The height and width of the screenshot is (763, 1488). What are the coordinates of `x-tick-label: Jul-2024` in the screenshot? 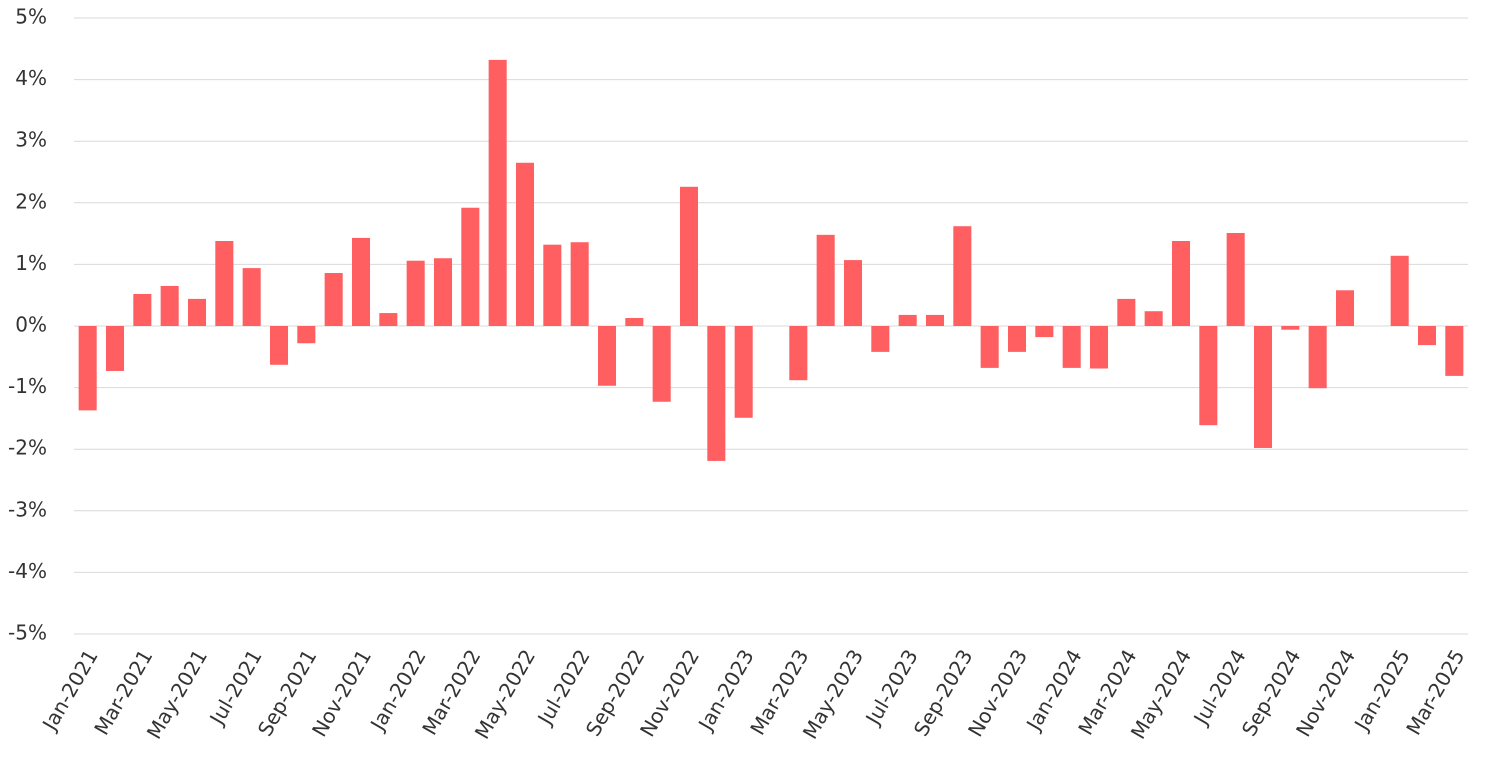 It's located at (1219, 687).